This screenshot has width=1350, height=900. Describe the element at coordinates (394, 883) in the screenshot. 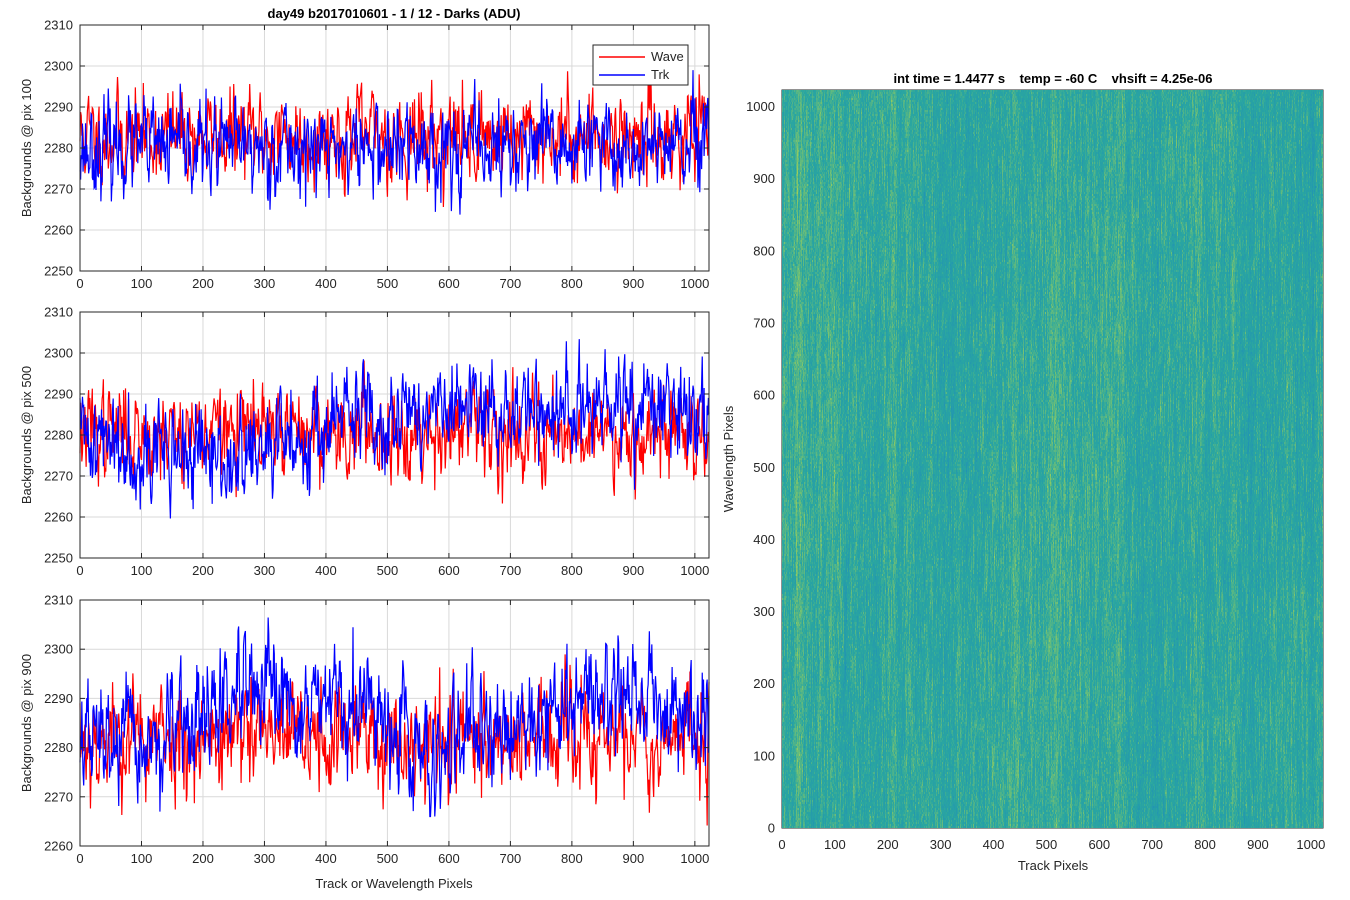

I see `x-axis-label: Track or Wavelength Pixels` at that location.